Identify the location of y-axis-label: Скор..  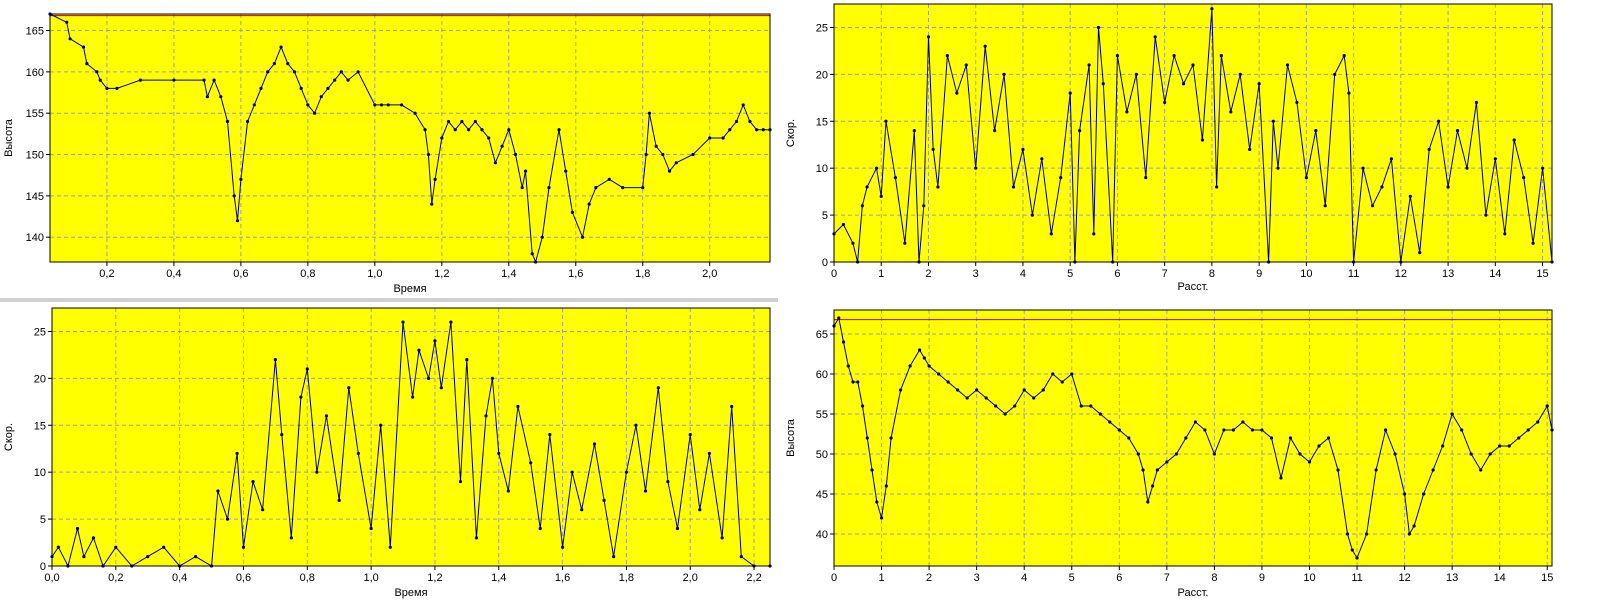
(9, 437).